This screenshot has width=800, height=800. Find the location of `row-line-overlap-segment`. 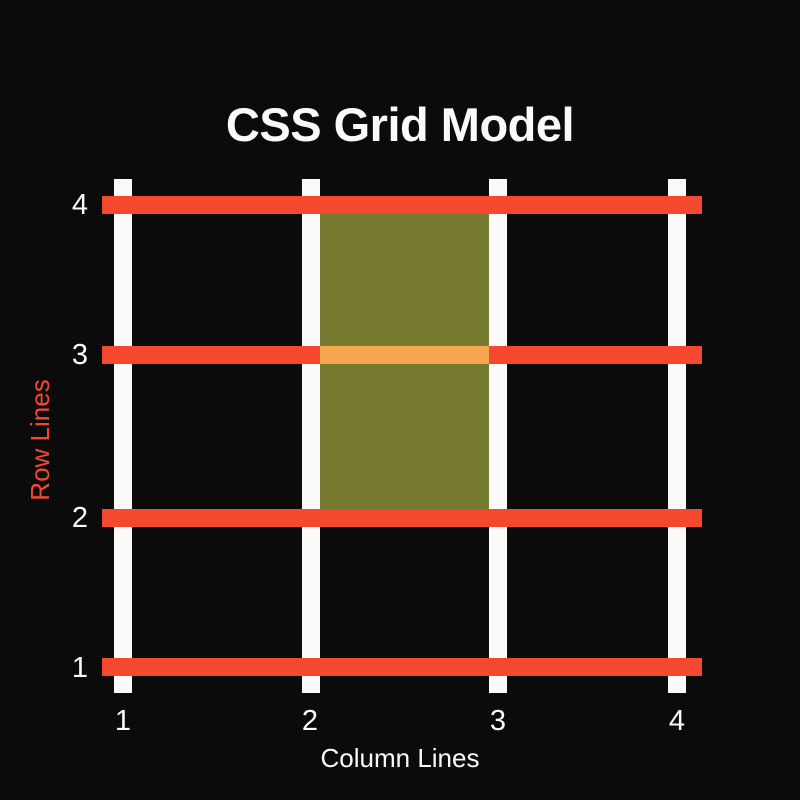

row-line-overlap-segment is located at coordinates (404, 355).